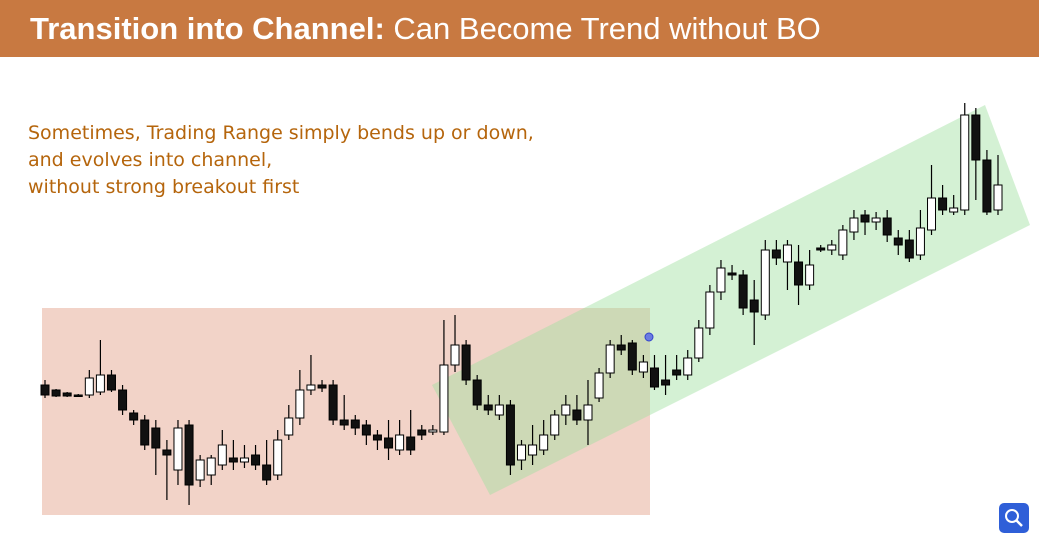 This screenshot has width=1039, height=541. What do you see at coordinates (207, 28) in the screenshot?
I see `title-bold: Transition into Channel:` at bounding box center [207, 28].